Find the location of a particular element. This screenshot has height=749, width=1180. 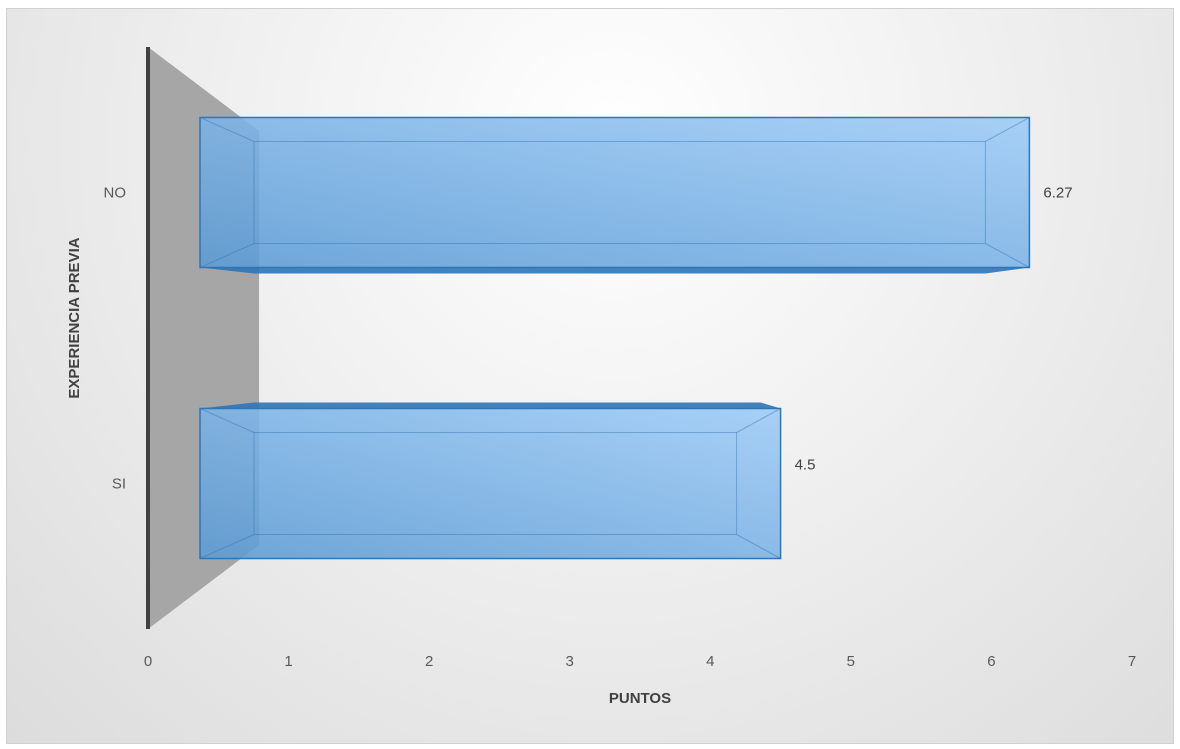

x-tick-label: 2 is located at coordinates (429, 661).